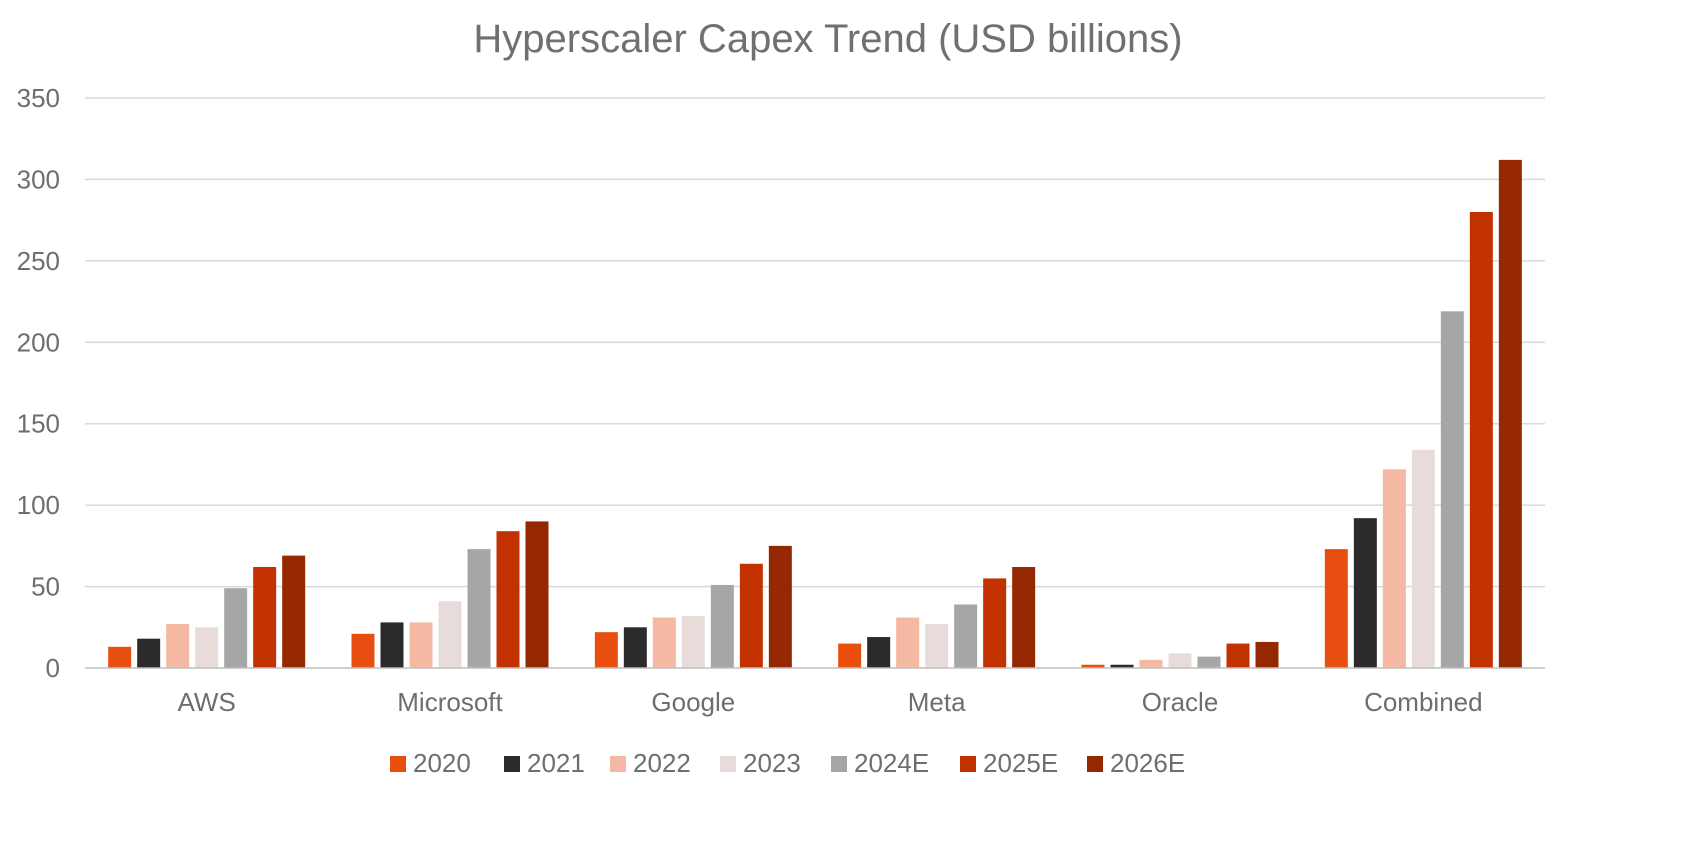  What do you see at coordinates (265, 617) in the screenshot?
I see `bar-aws-2025e` at bounding box center [265, 617].